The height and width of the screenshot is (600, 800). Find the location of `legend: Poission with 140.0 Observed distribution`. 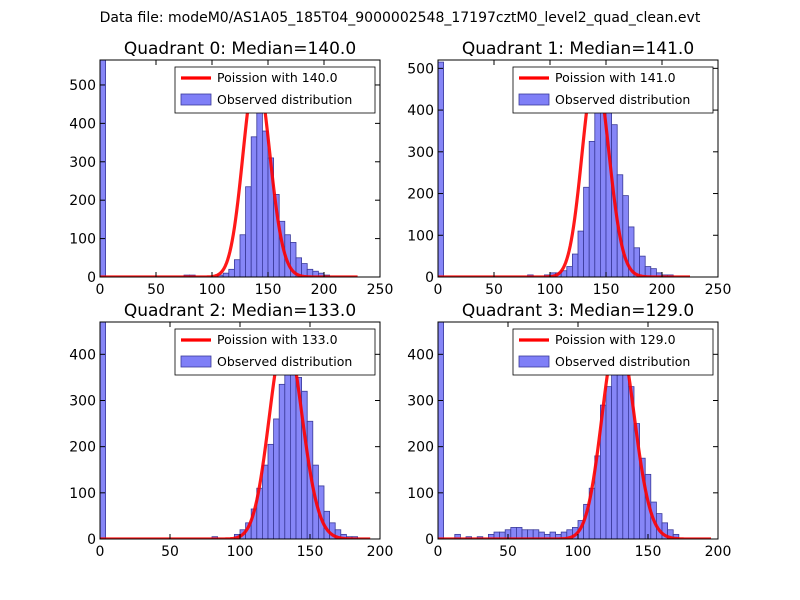

legend: Poission with 140.0 Observed distribution is located at coordinates (275, 90).